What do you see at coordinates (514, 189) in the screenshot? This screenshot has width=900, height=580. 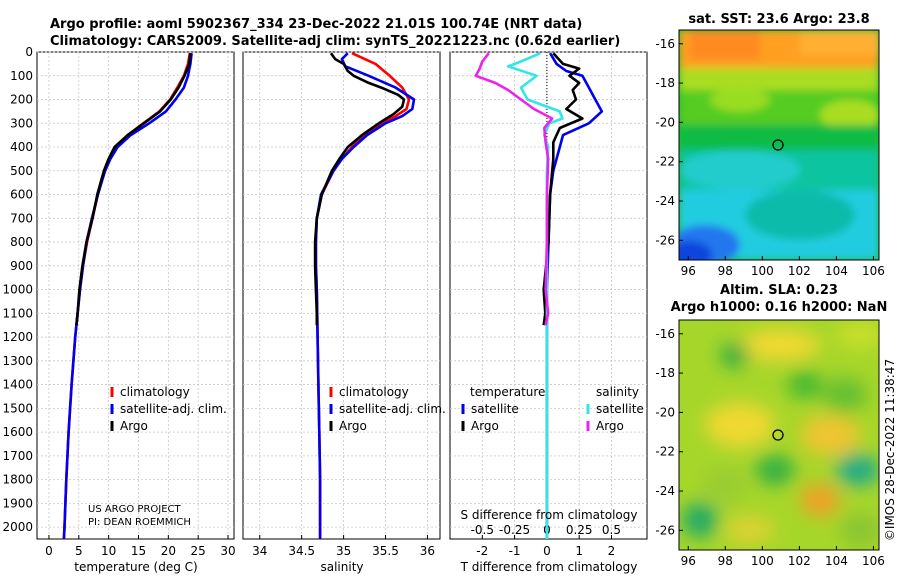 I see `series-salinity-argo` at bounding box center [514, 189].